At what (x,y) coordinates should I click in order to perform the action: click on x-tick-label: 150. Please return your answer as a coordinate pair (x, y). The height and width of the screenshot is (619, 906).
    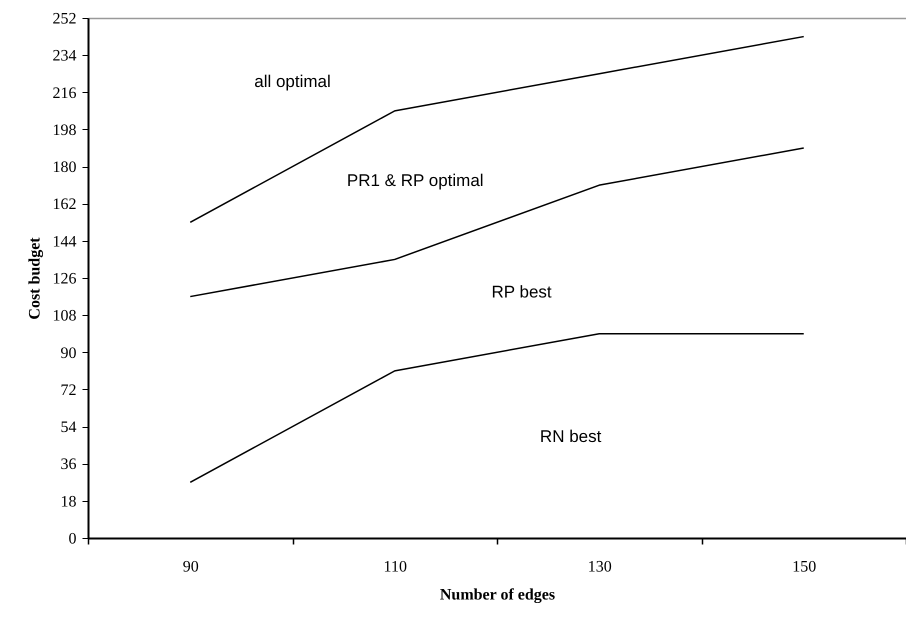
    Looking at the image, I should click on (804, 567).